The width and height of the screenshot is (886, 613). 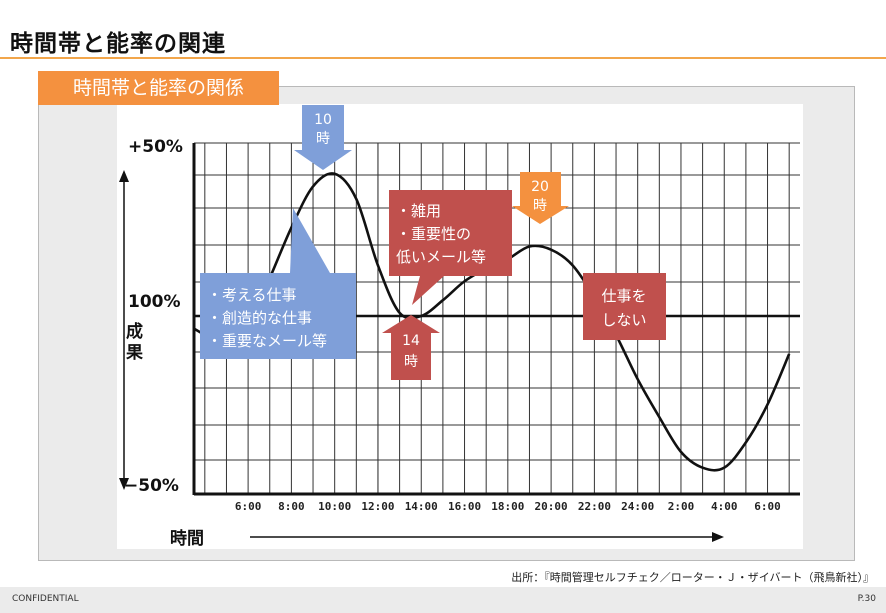 What do you see at coordinates (124, 176) in the screenshot?
I see `y-arrow-head-up` at bounding box center [124, 176].